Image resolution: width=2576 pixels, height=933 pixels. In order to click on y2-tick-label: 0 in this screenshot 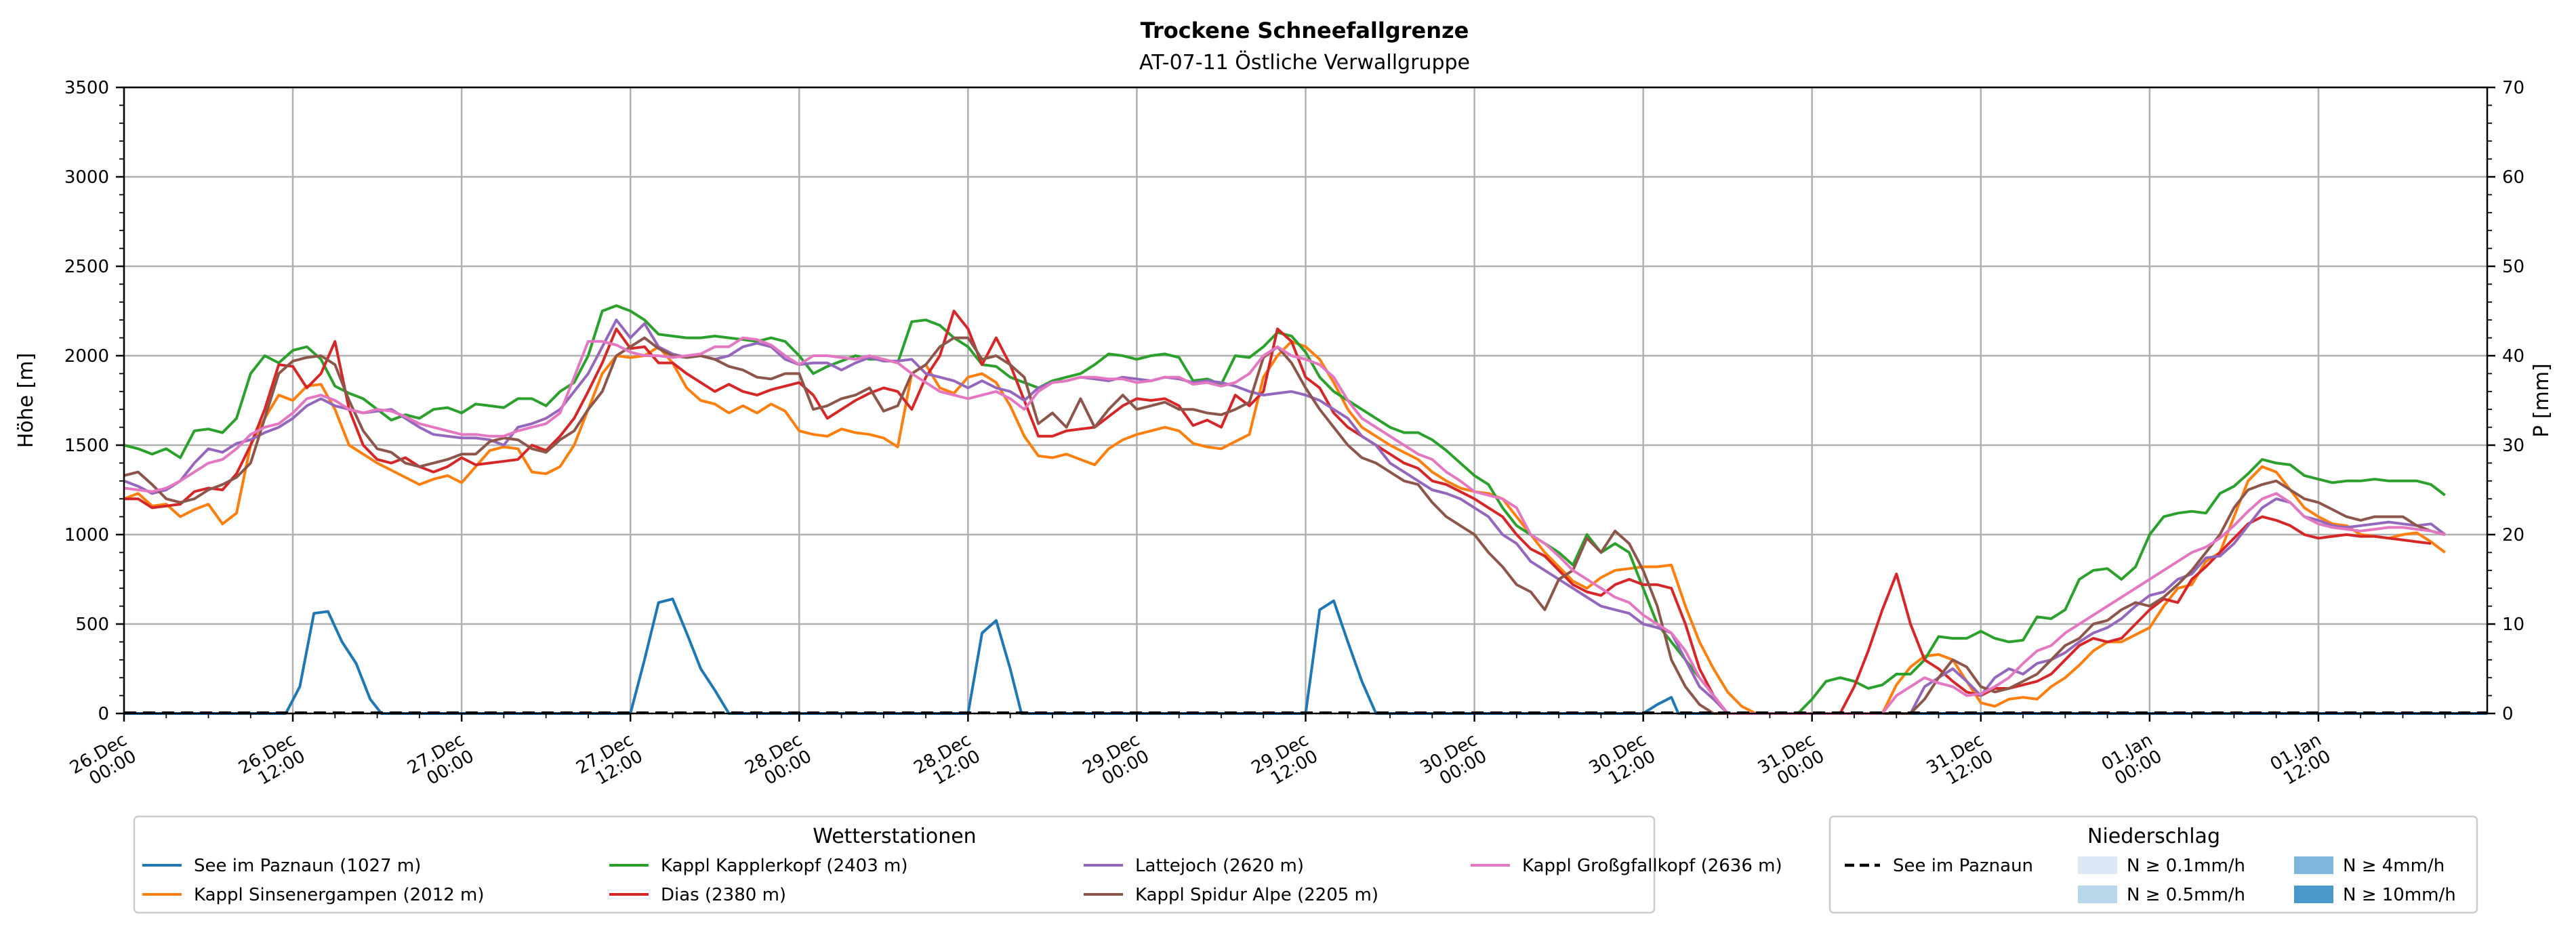, I will do `click(2508, 714)`.